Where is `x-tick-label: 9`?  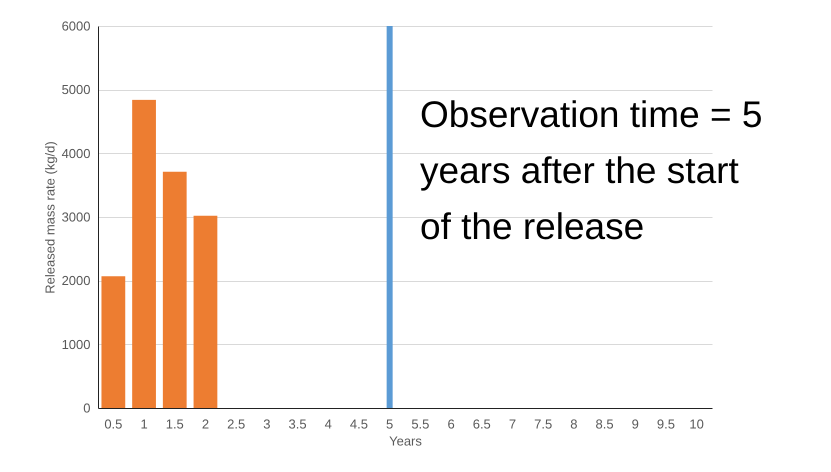
x-tick-label: 9 is located at coordinates (635, 424).